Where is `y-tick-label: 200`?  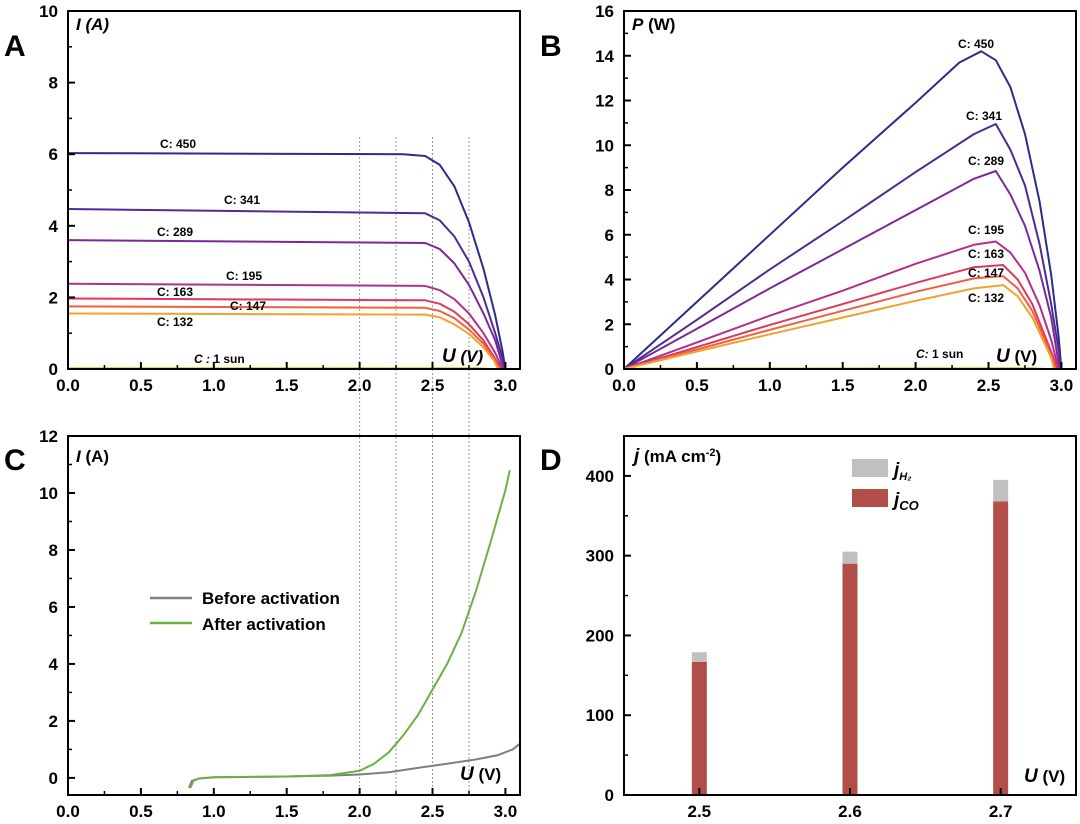
y-tick-label: 200 is located at coordinates (600, 635).